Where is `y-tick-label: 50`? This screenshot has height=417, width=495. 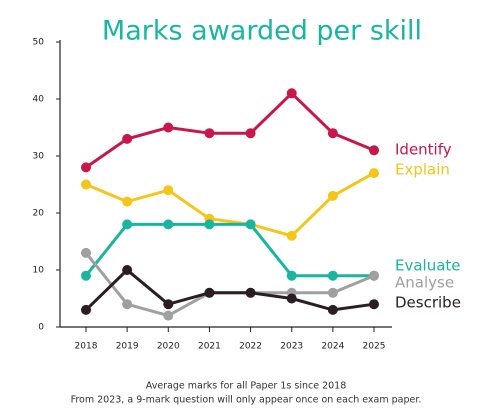 y-tick-label: 50 is located at coordinates (39, 43).